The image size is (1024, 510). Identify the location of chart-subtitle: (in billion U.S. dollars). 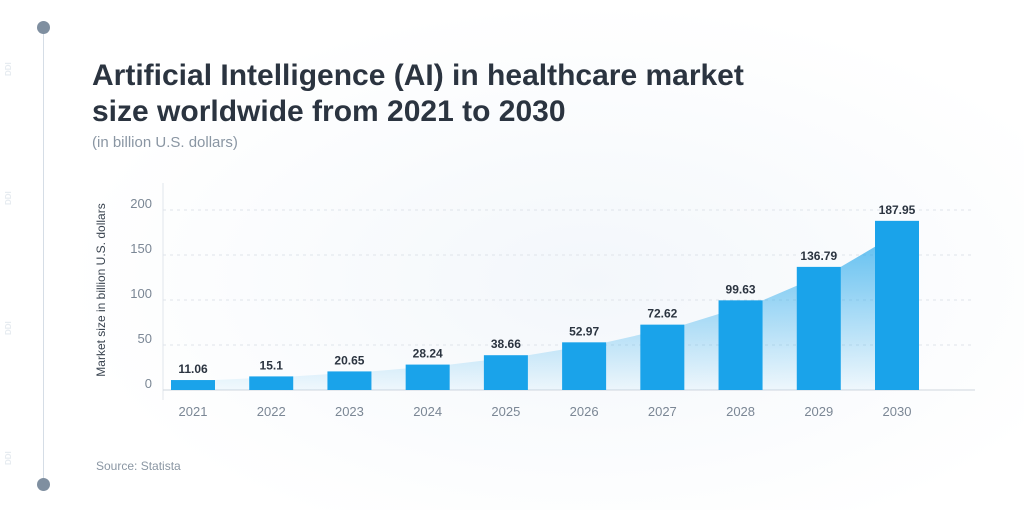
(165, 142).